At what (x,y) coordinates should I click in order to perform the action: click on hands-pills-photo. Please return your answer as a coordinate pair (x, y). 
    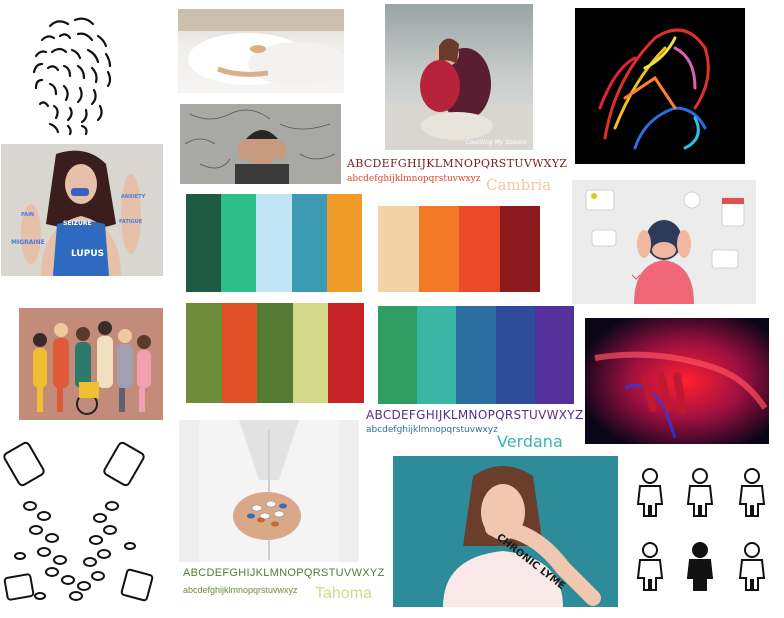
    Looking at the image, I should click on (269, 491).